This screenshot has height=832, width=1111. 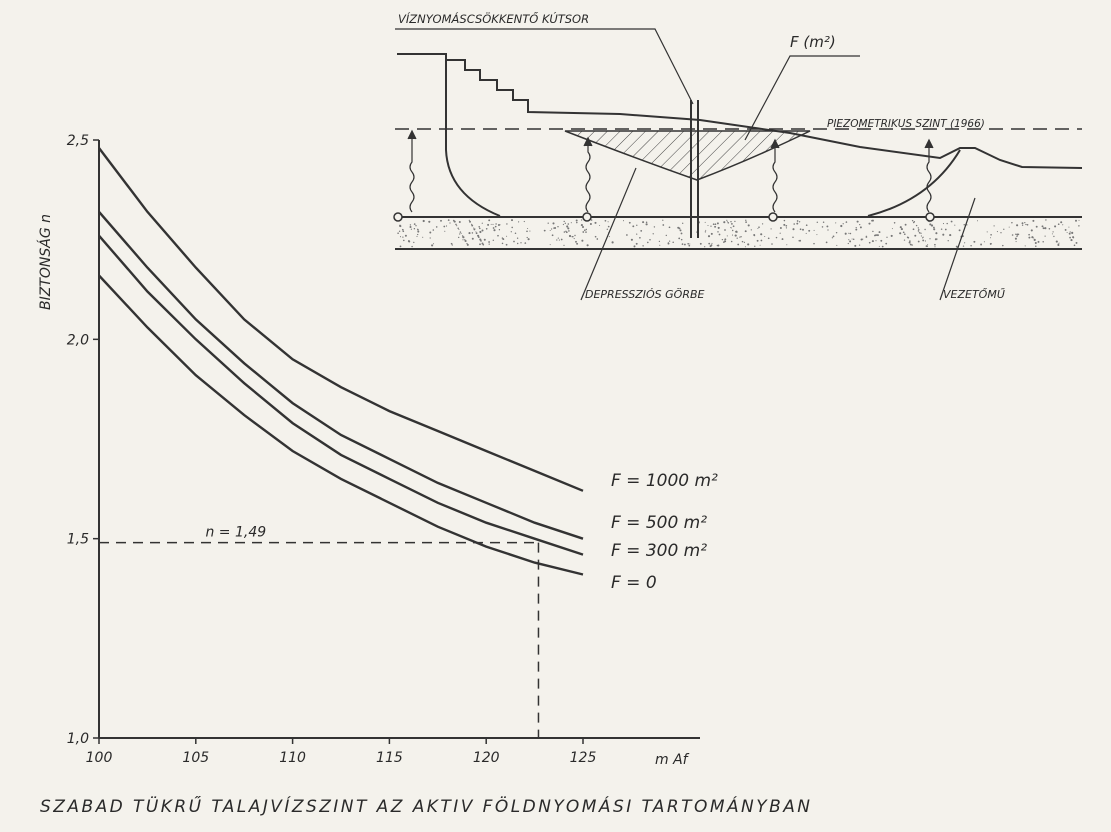 What do you see at coordinates (99, 758) in the screenshot?
I see `x-tick-label: 100` at bounding box center [99, 758].